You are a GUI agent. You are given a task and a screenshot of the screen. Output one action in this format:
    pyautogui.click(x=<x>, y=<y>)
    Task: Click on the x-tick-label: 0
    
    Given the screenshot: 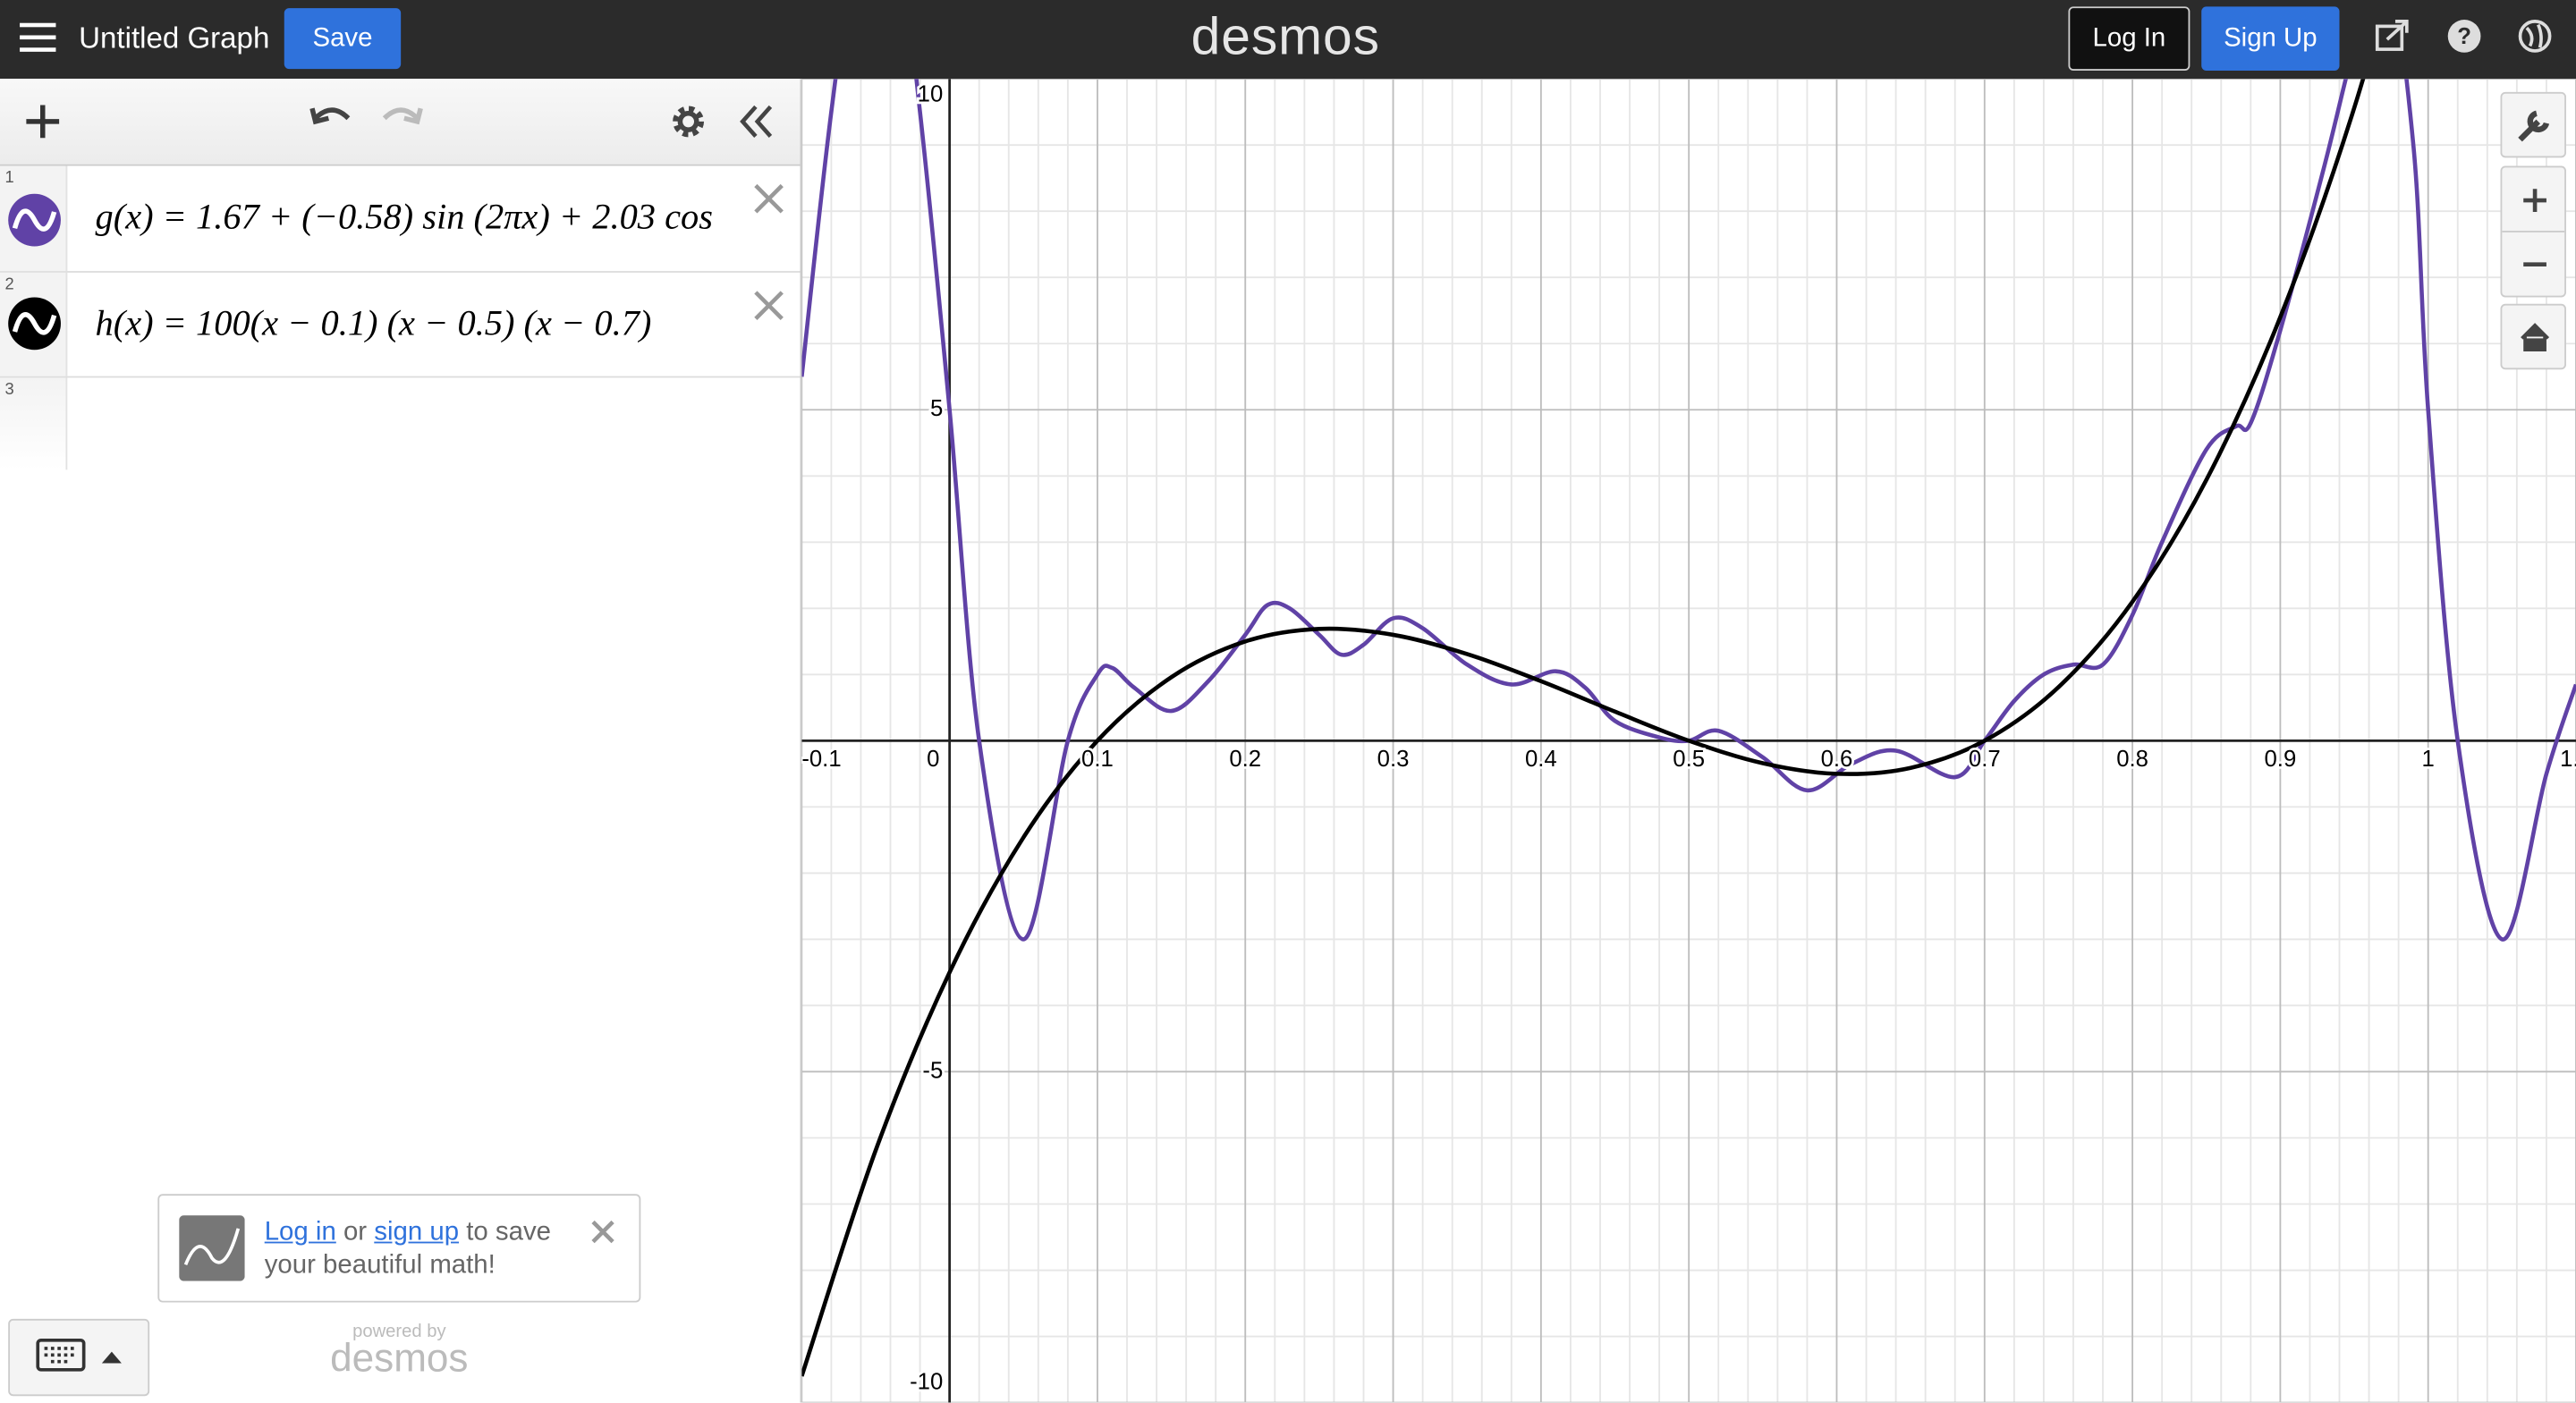 What is the action you would take?
    pyautogui.click(x=933, y=759)
    